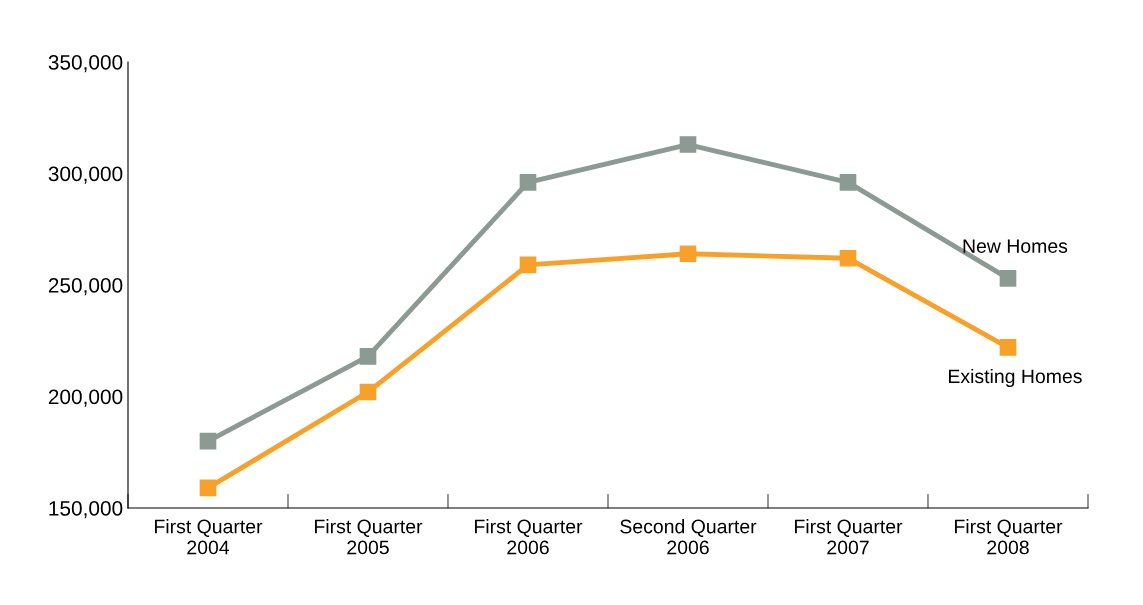 The image size is (1143, 605). Describe the element at coordinates (209, 537) in the screenshot. I see `x-tick-label: First Quarter 2004` at that location.